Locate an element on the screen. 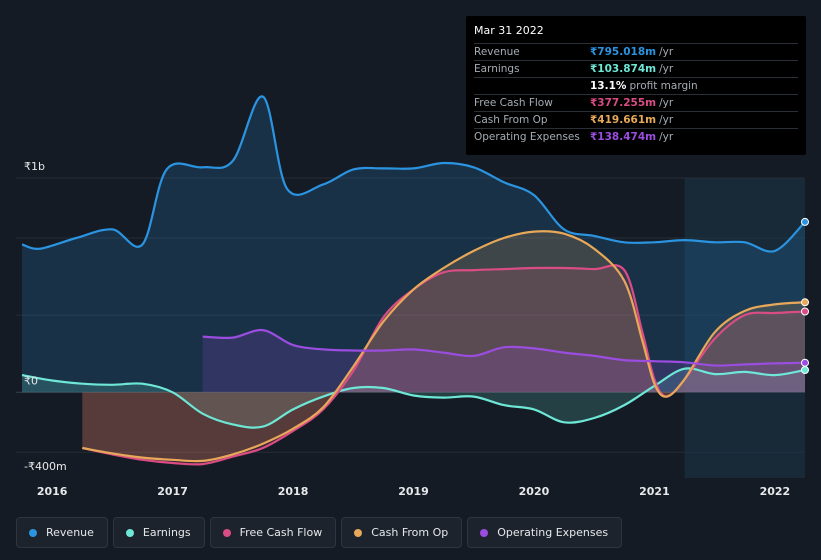  earnings-line is located at coordinates (413, 398).